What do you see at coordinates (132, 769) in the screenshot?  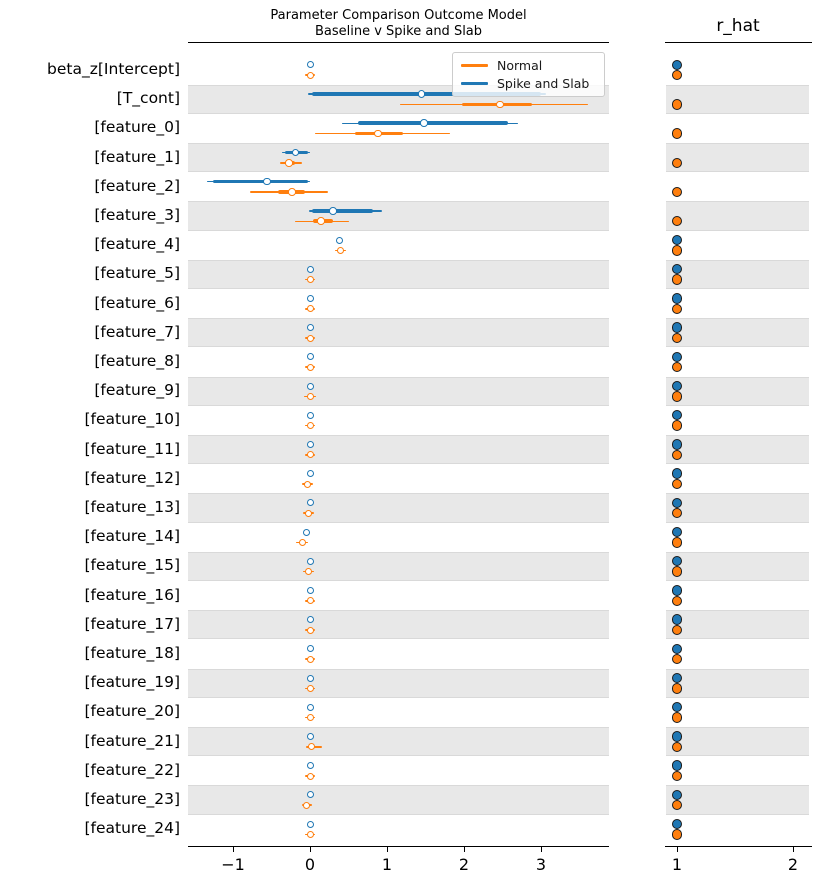 I see `y-axis-label: [feature_22]` at bounding box center [132, 769].